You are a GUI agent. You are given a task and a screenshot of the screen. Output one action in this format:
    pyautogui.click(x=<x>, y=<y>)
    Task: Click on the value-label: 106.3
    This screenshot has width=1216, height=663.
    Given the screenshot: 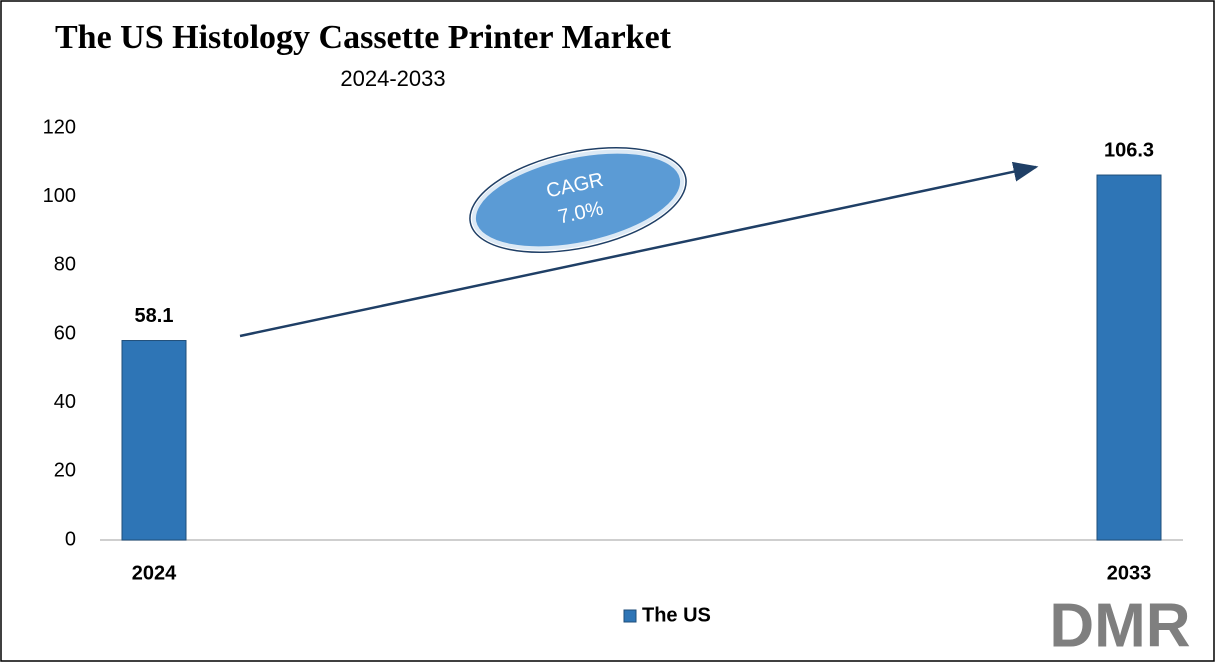 What is the action you would take?
    pyautogui.click(x=1129, y=150)
    